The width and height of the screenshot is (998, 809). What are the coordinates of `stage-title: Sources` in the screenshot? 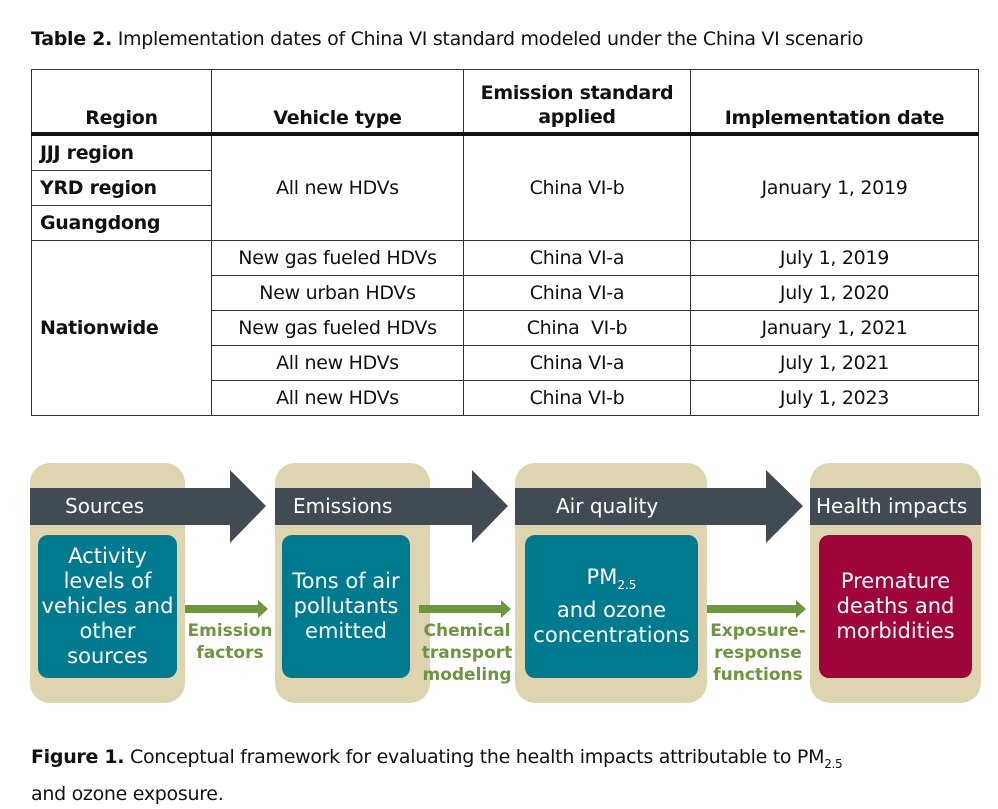 It's located at (105, 506).